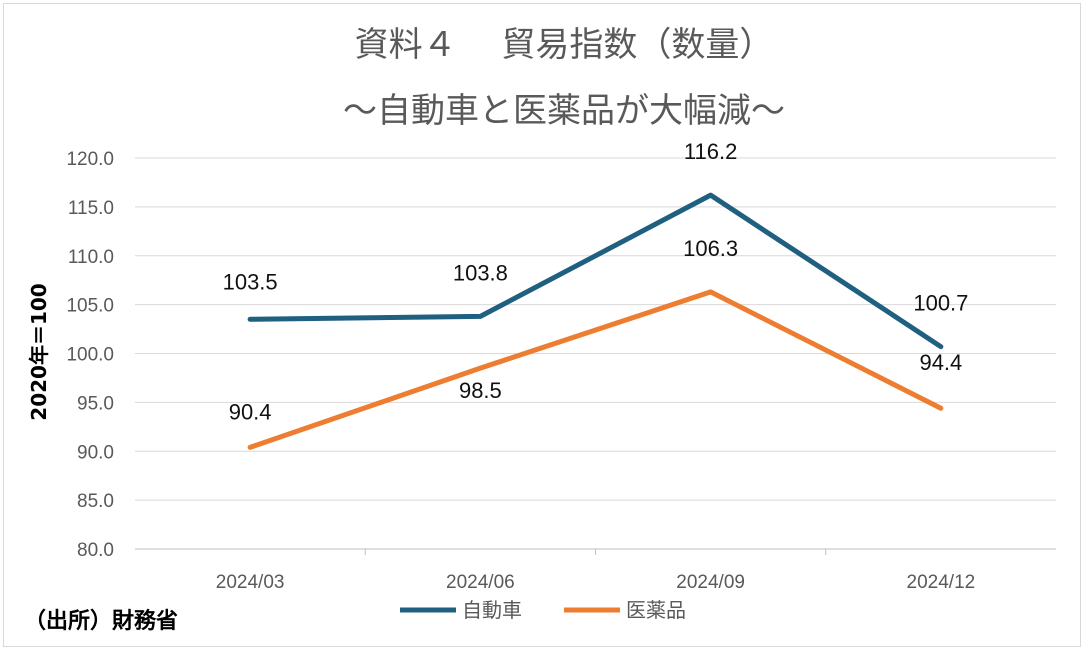 The width and height of the screenshot is (1088, 654). What do you see at coordinates (941, 582) in the screenshot?
I see `x-tick-label: 2024/12` at bounding box center [941, 582].